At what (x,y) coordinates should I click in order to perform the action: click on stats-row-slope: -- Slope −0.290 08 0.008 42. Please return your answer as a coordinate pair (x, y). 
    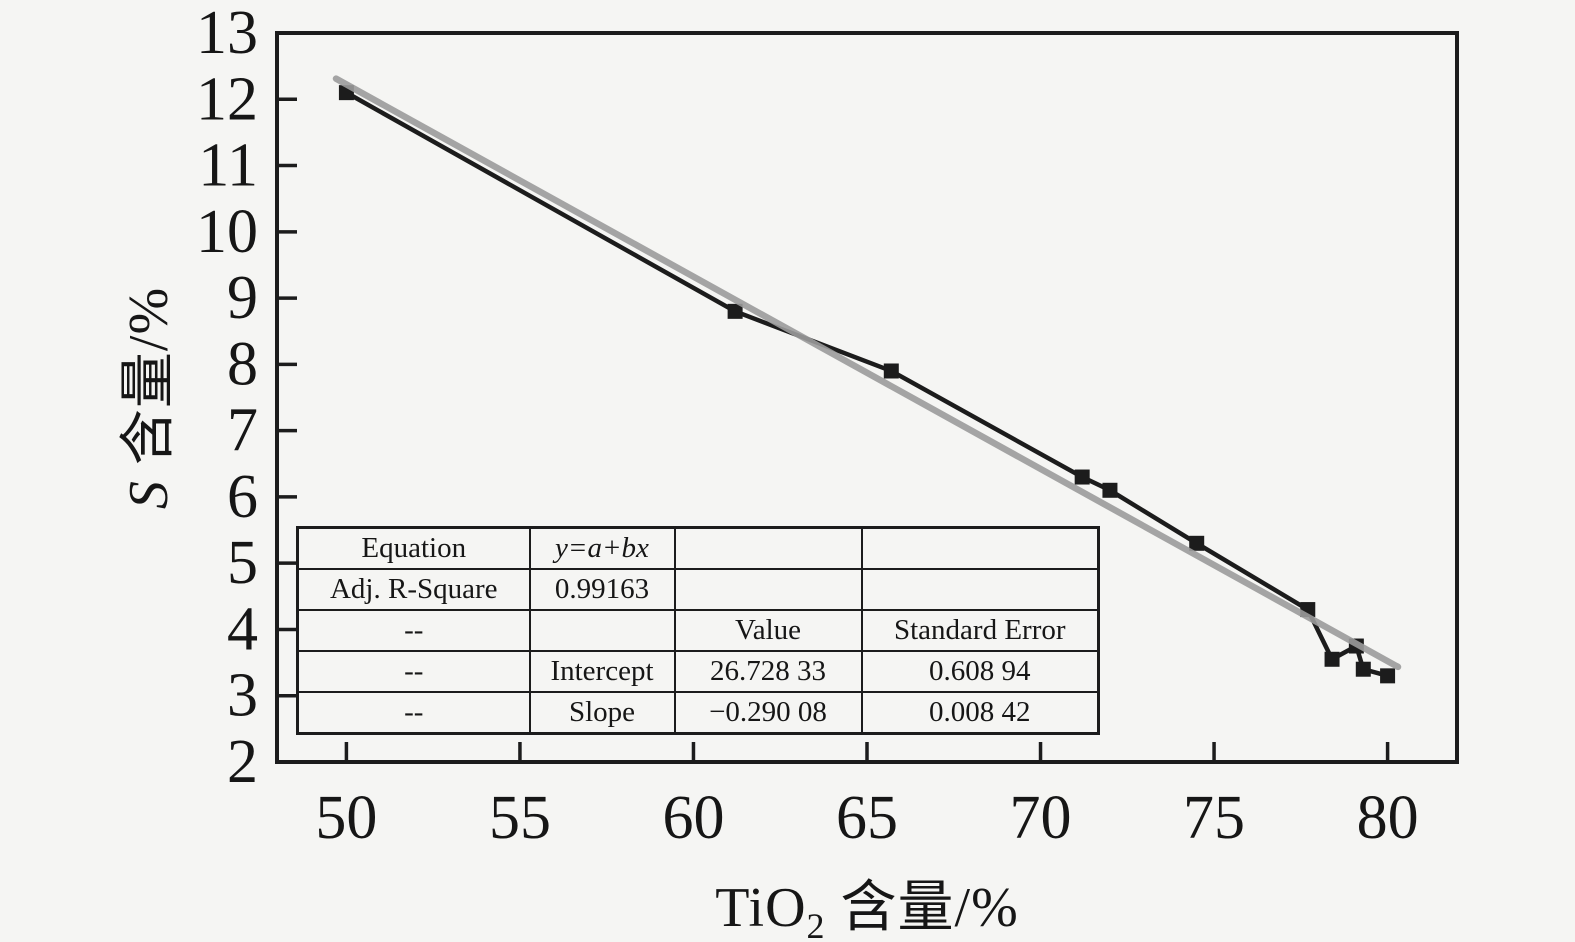
    Looking at the image, I should click on (698, 713).